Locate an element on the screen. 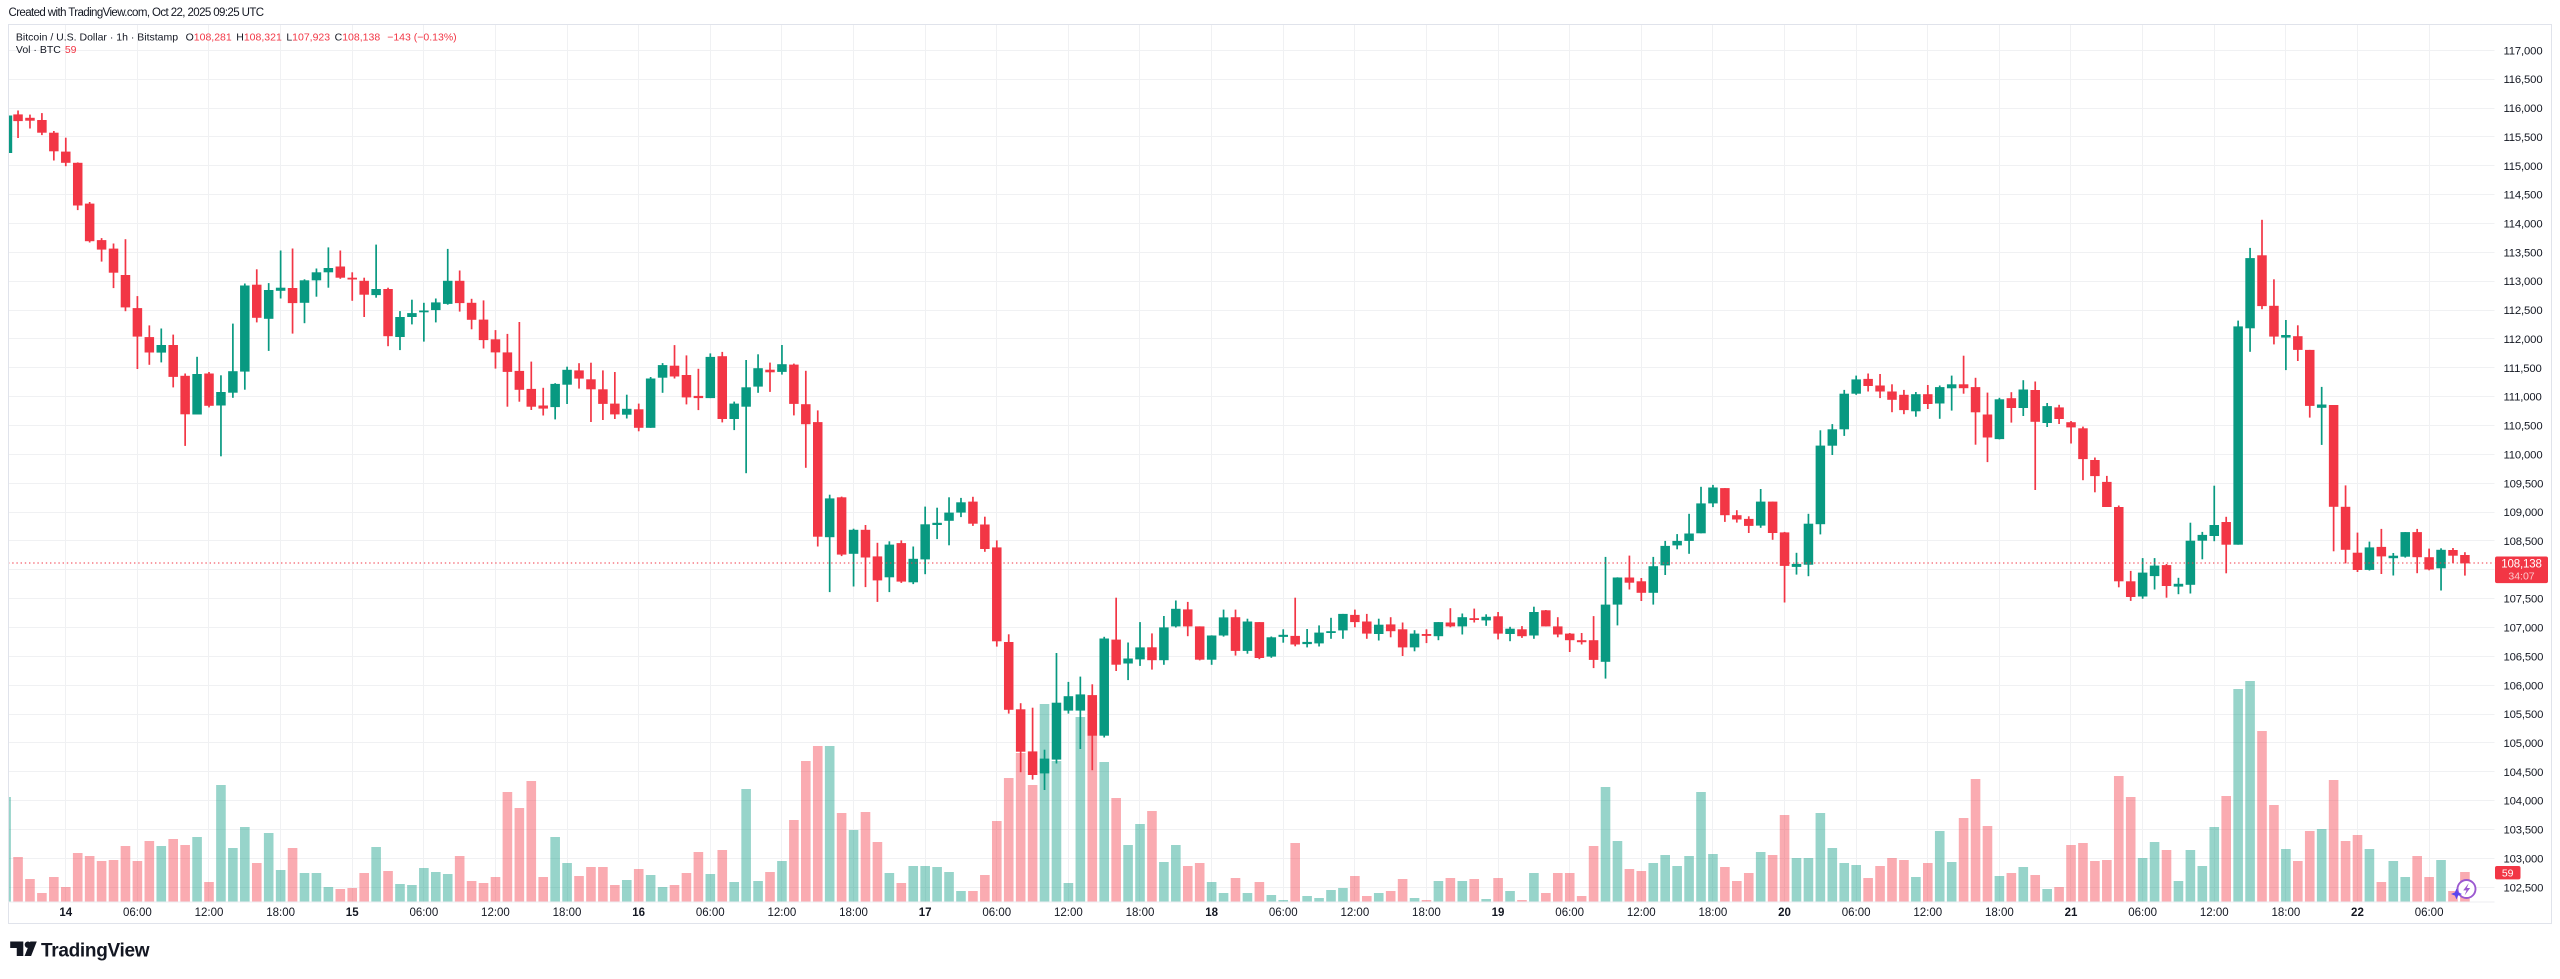  svg-text: 104,500 is located at coordinates (2524, 773).